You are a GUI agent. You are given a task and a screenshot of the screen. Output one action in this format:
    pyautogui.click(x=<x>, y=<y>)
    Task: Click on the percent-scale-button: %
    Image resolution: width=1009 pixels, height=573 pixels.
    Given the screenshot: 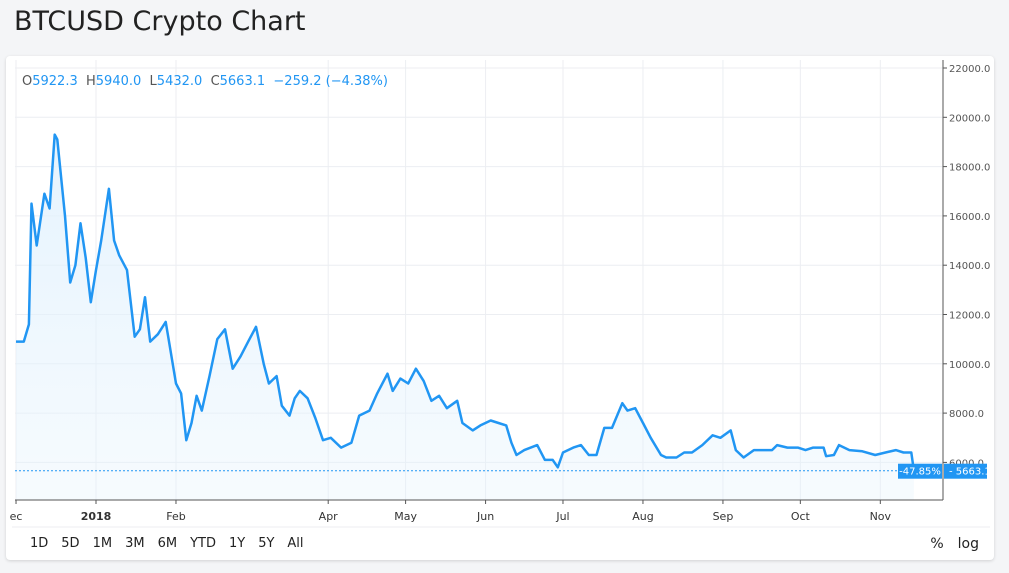 What is the action you would take?
    pyautogui.click(x=937, y=544)
    